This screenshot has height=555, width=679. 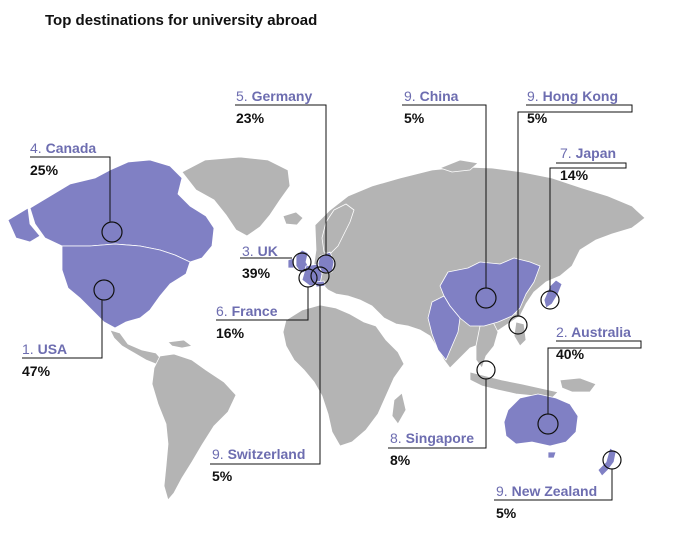 What do you see at coordinates (274, 107) in the screenshot?
I see `label-germany: 5. Germany 23%` at bounding box center [274, 107].